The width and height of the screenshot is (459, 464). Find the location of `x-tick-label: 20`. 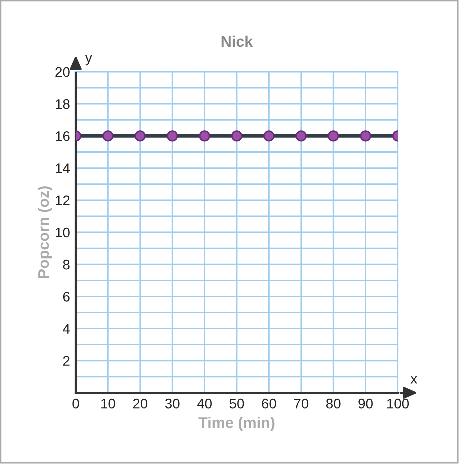

x-tick-label: 20 is located at coordinates (140, 403).